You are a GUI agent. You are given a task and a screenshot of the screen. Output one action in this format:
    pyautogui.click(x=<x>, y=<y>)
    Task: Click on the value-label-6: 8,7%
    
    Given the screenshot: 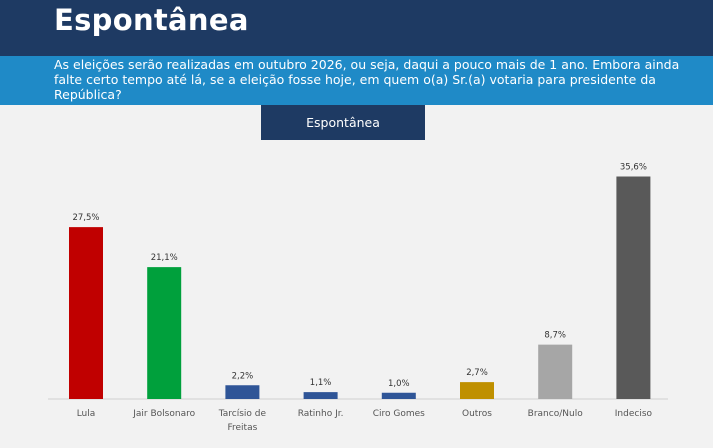 What is the action you would take?
    pyautogui.click(x=555, y=336)
    